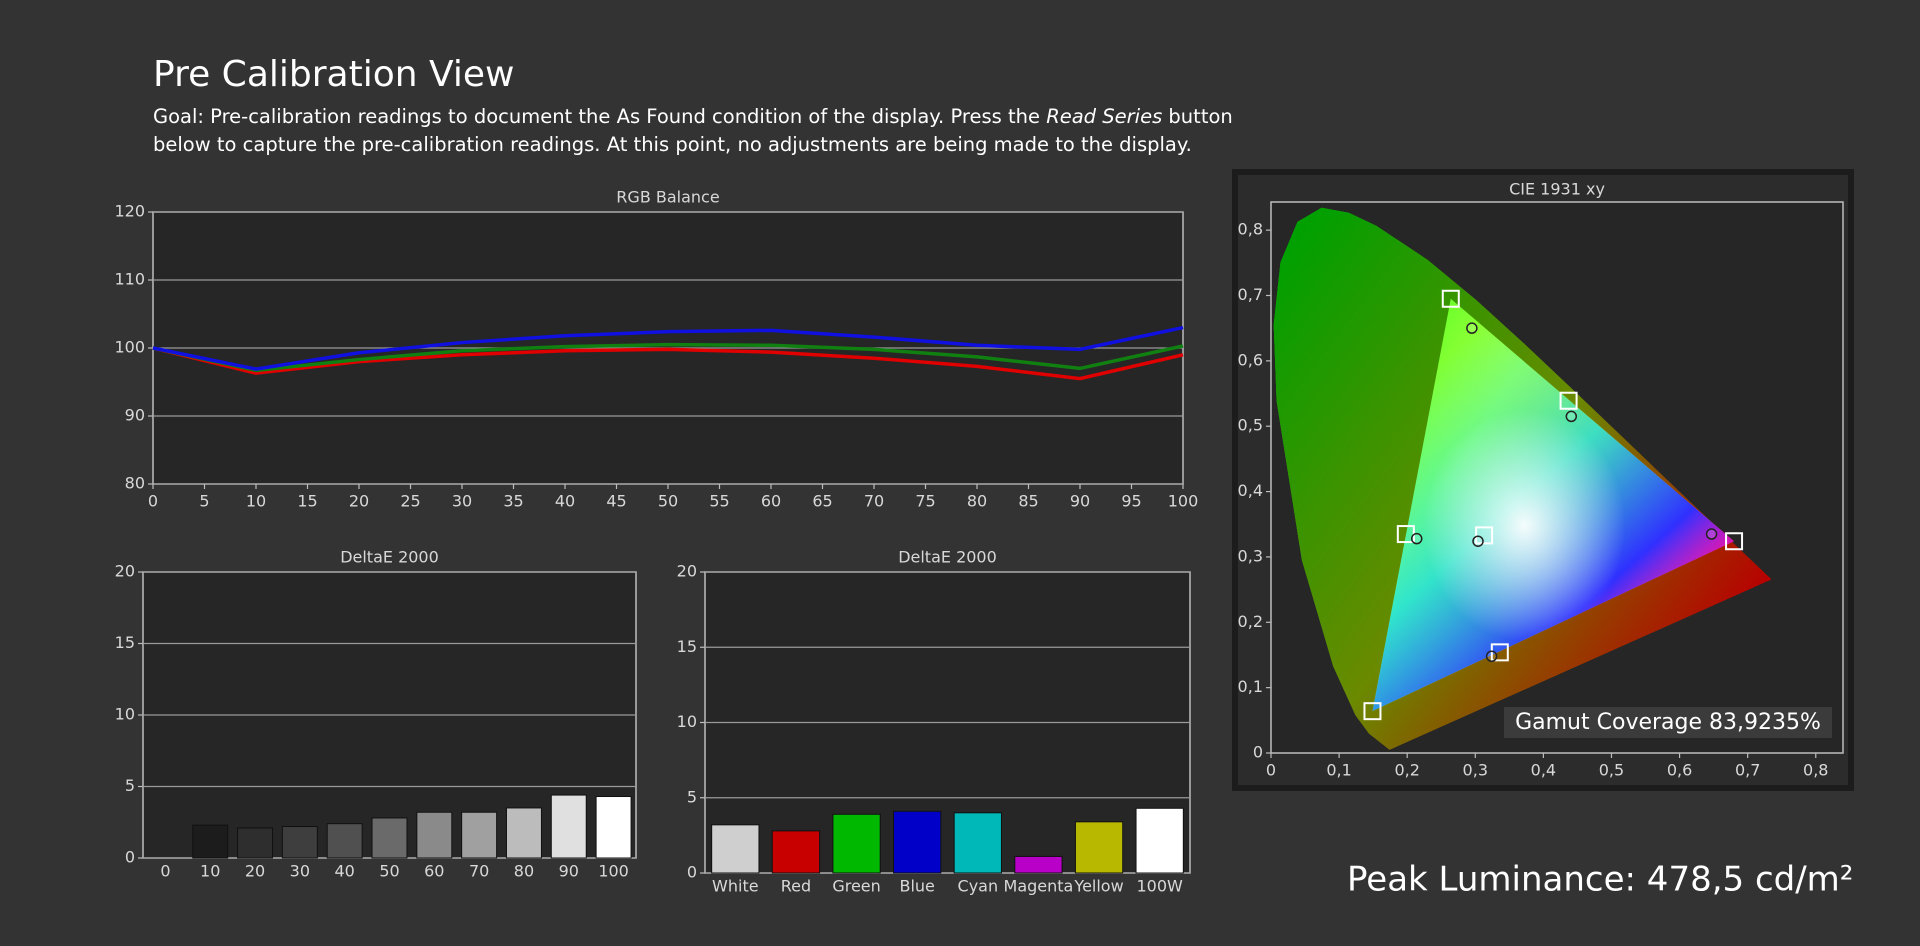 Image resolution: width=1920 pixels, height=946 pixels. Describe the element at coordinates (1250, 621) in the screenshot. I see `y-tick-label: 0,2` at that location.